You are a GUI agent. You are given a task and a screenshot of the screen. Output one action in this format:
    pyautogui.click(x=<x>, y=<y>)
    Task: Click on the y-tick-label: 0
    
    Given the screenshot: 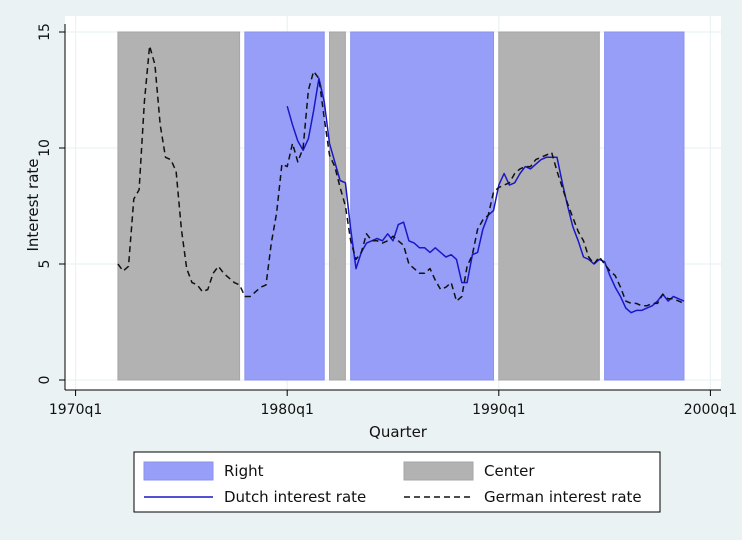 What is the action you would take?
    pyautogui.click(x=45, y=380)
    